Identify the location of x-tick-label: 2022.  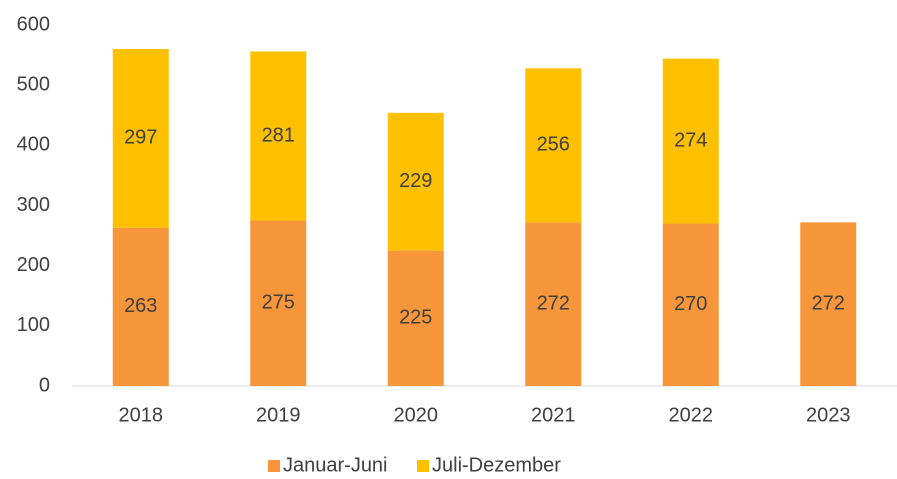
(691, 415).